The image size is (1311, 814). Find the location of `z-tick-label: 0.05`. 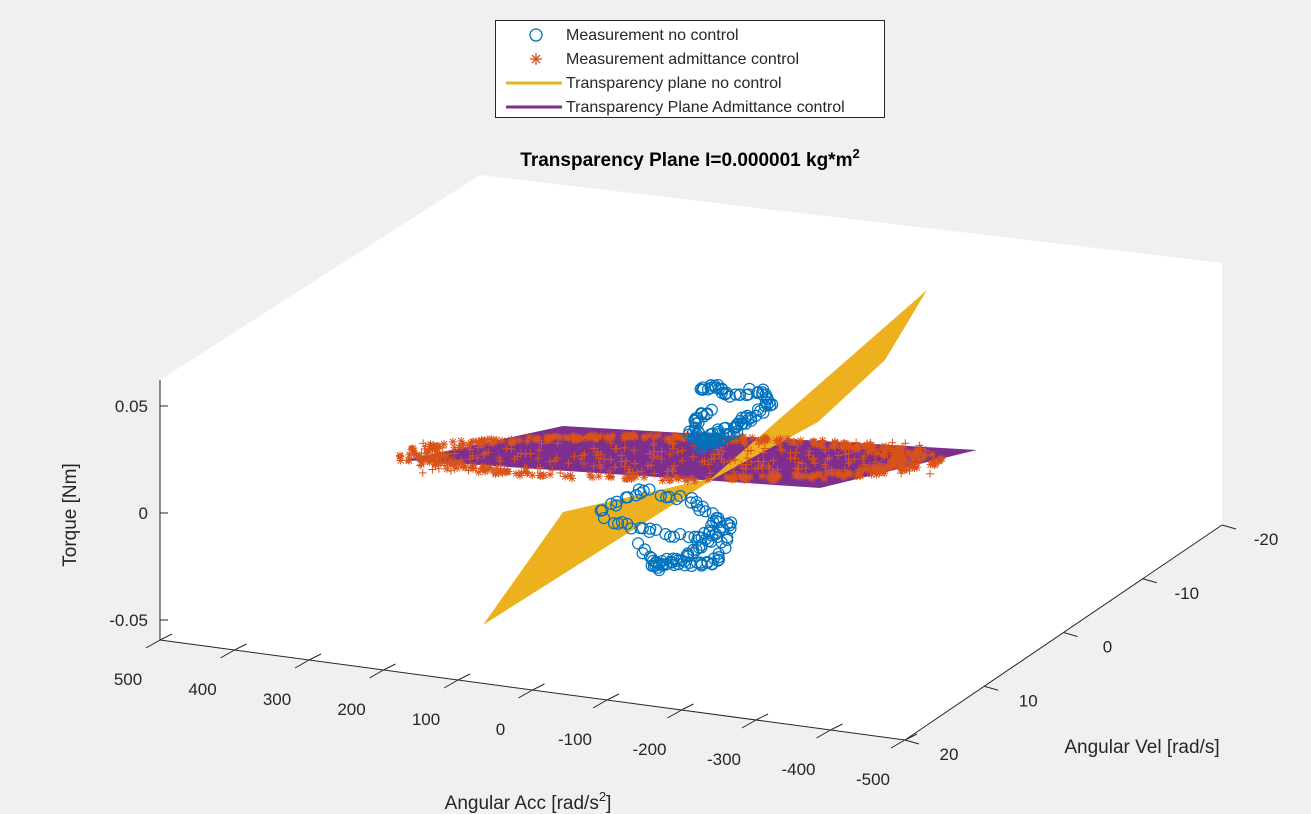

z-tick-label: 0.05 is located at coordinates (131, 406).